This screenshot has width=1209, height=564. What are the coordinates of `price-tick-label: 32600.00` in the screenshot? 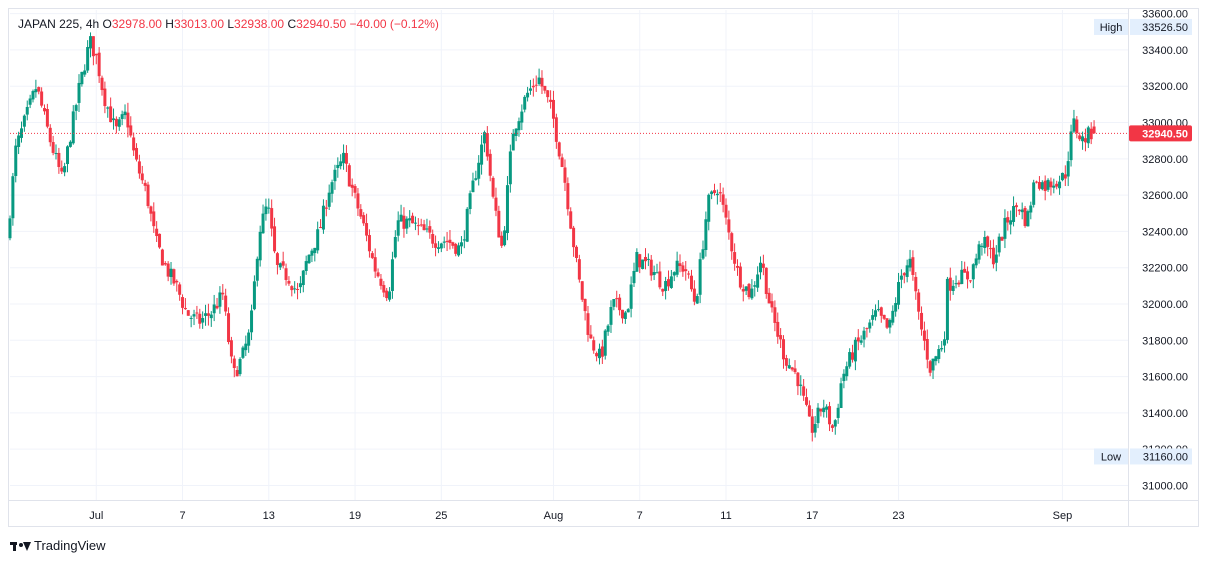 It's located at (1165, 196).